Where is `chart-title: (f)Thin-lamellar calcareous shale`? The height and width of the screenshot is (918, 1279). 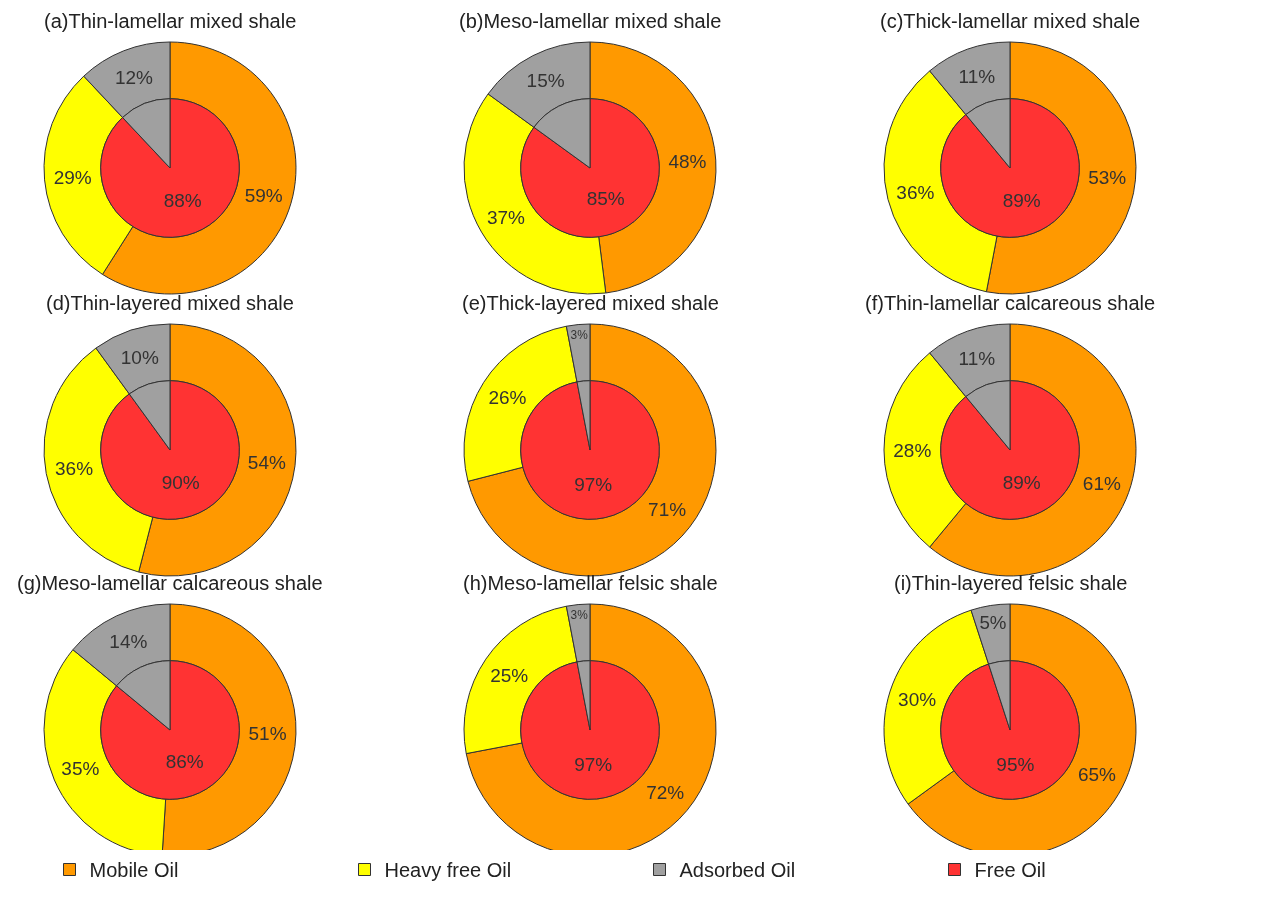 chart-title: (f)Thin-lamellar calcareous shale is located at coordinates (1010, 303).